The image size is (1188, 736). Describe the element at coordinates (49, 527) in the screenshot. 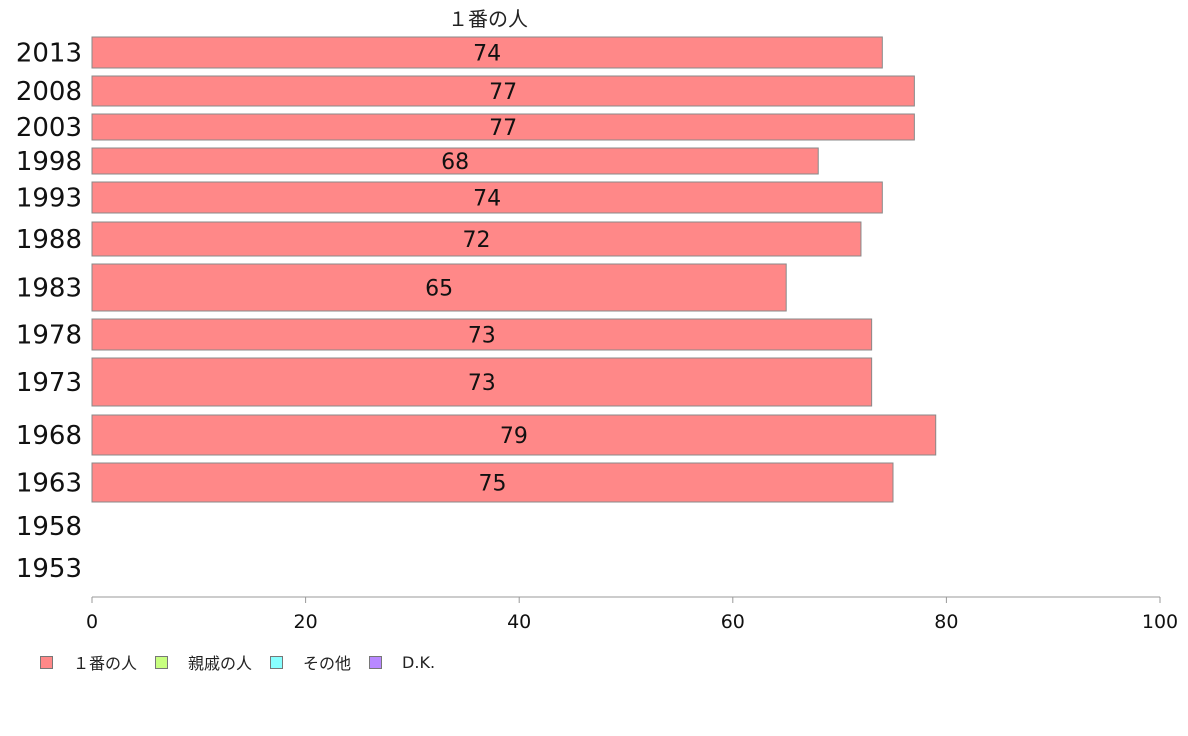

I see `y-tick-label: 1958` at that location.